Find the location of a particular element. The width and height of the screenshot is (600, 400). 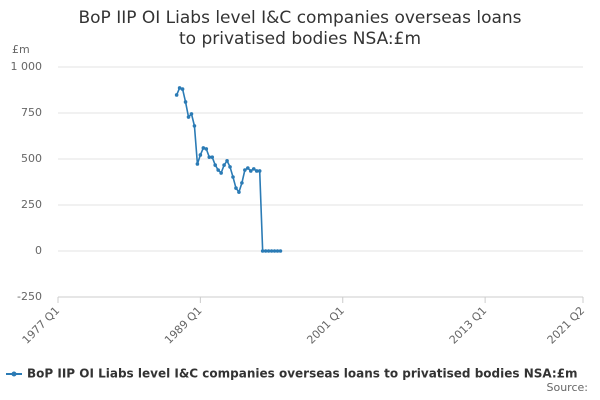

x-tick-label: 2013 Q1 is located at coordinates (468, 325).